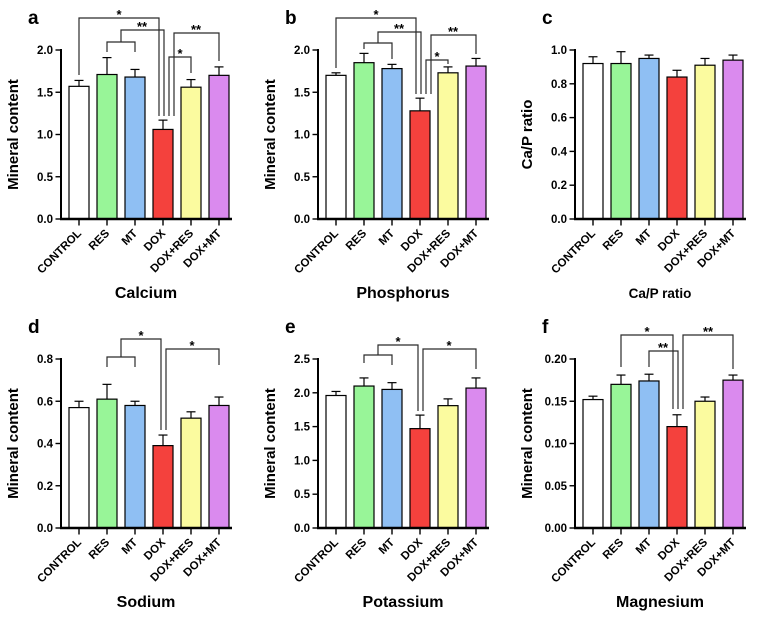 Image resolution: width=772 pixels, height=618 pixels. I want to click on y-tick-label: 0.15, so click(556, 402).